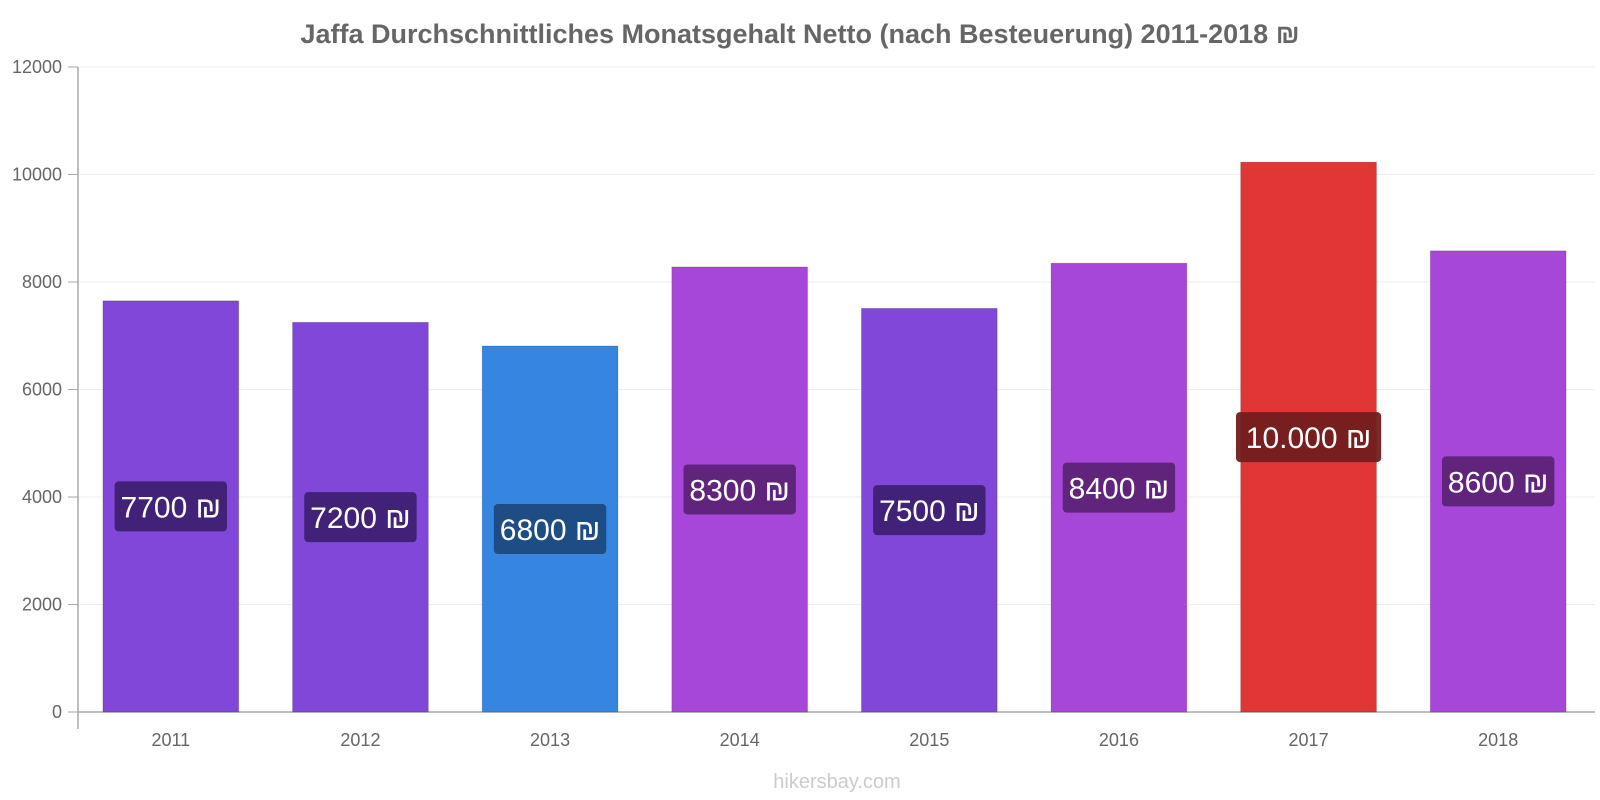 Image resolution: width=1600 pixels, height=800 pixels. Describe the element at coordinates (37, 175) in the screenshot. I see `y-tick-label: 10000` at that location.